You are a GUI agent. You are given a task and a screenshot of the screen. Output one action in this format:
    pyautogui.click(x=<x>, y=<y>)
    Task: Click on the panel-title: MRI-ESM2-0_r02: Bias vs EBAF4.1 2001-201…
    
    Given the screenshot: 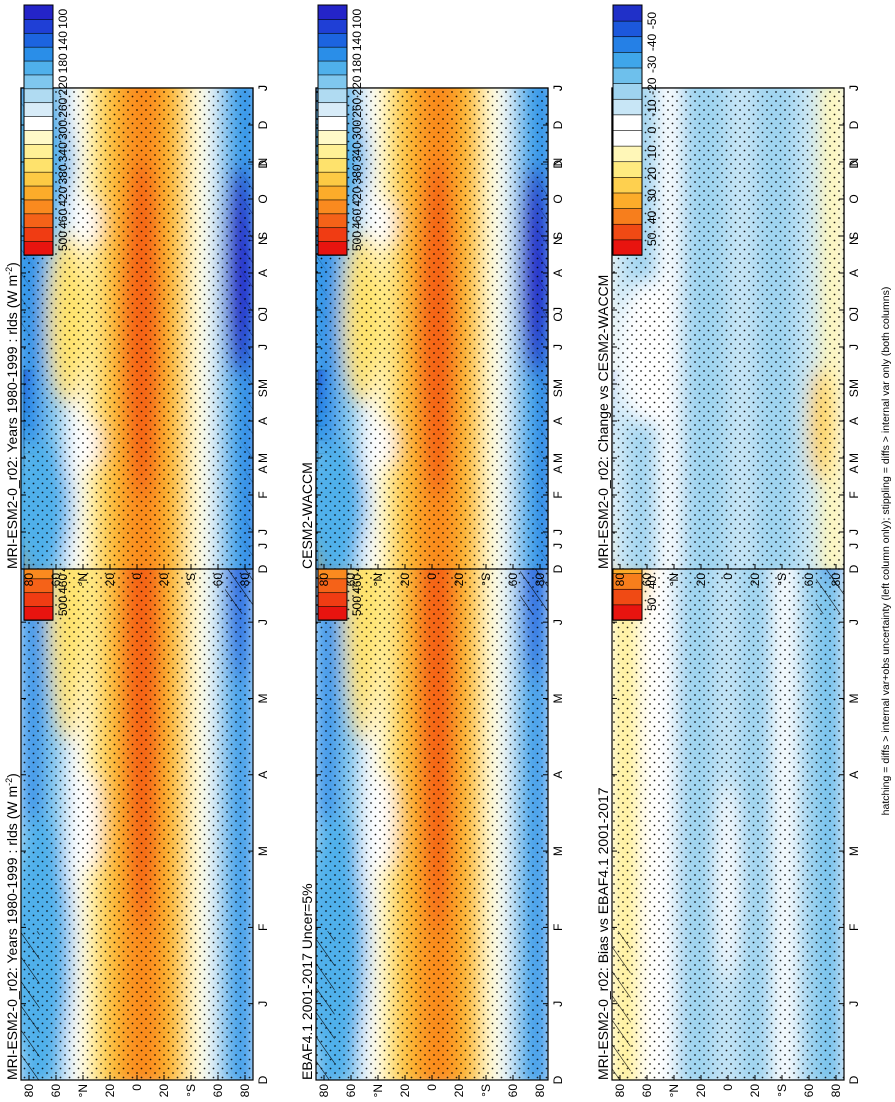 What is the action you would take?
    pyautogui.click(x=603, y=933)
    